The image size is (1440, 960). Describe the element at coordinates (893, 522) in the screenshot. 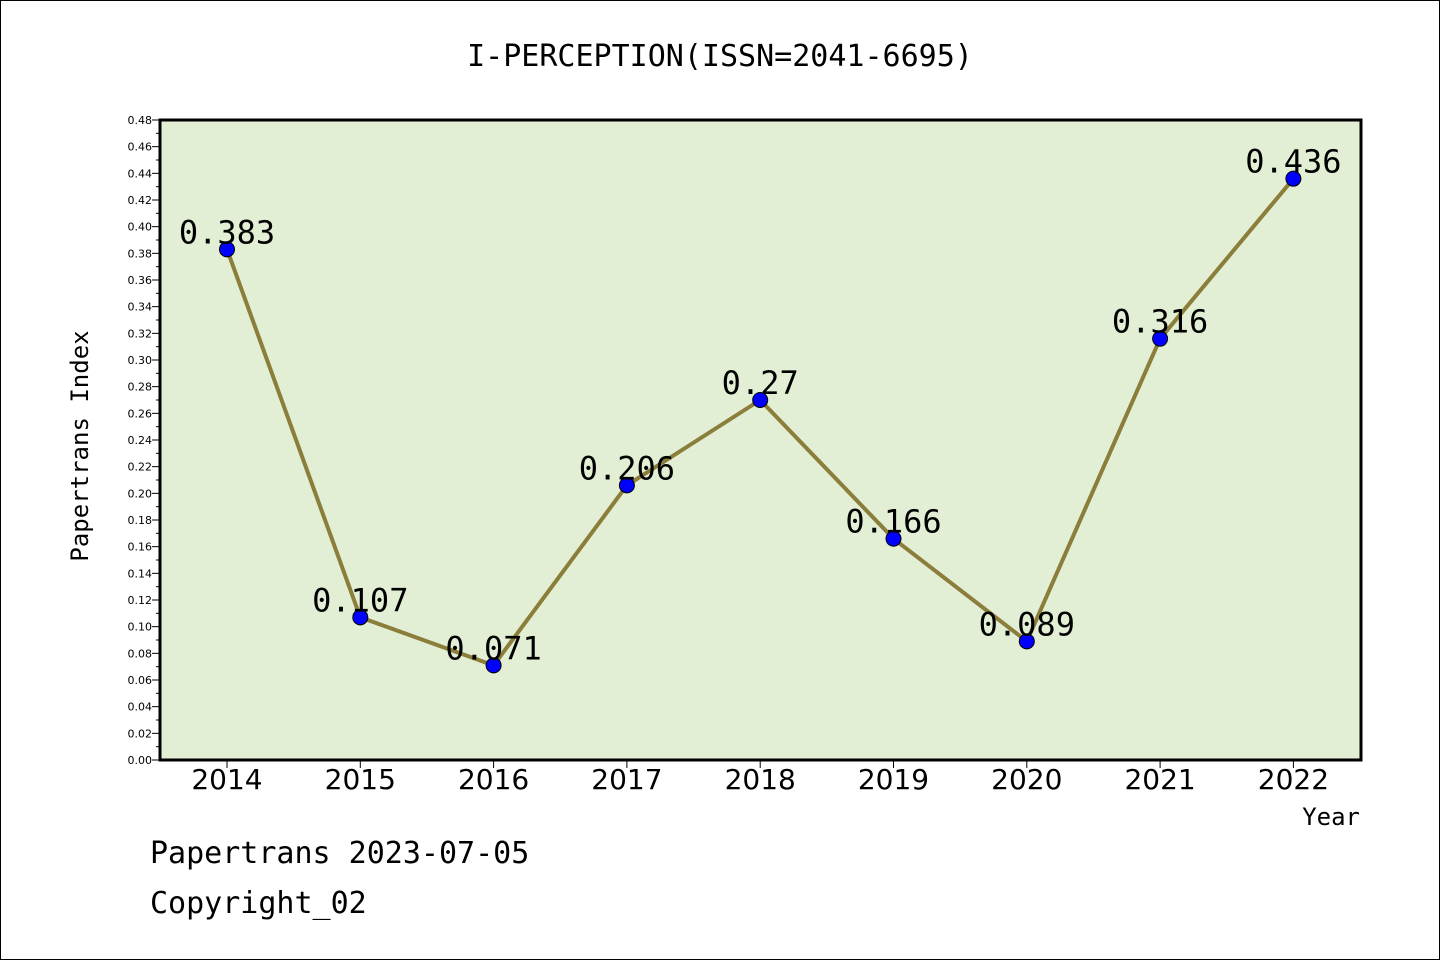

I see `data-label: 0.166` at that location.